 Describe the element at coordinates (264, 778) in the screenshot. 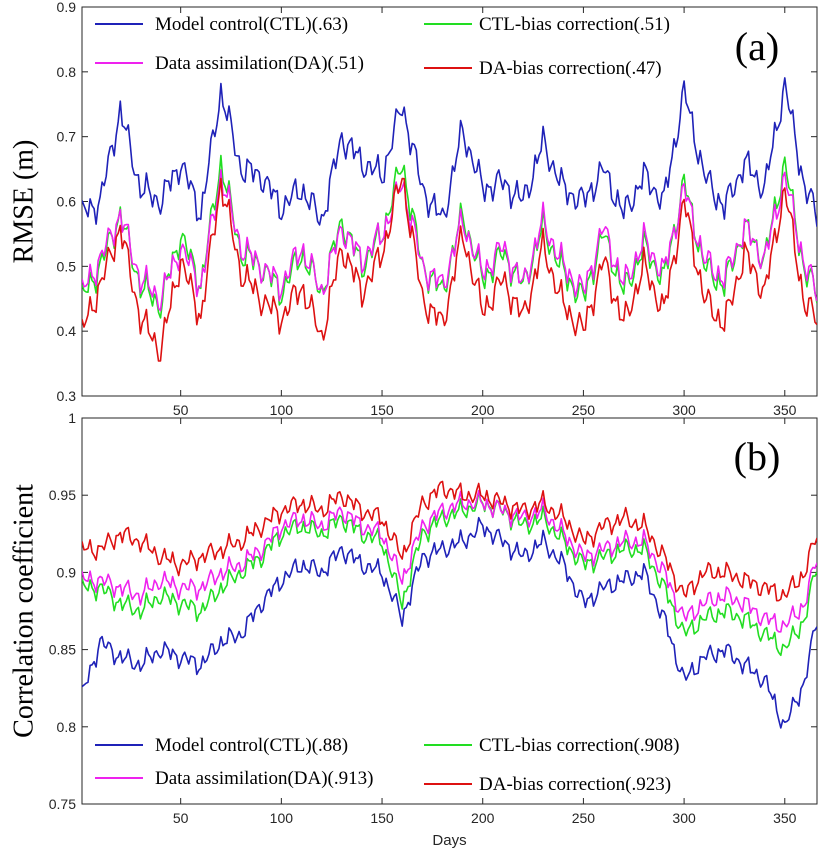

I see `legend-label: Data assimilation(DA)(.913)` at that location.